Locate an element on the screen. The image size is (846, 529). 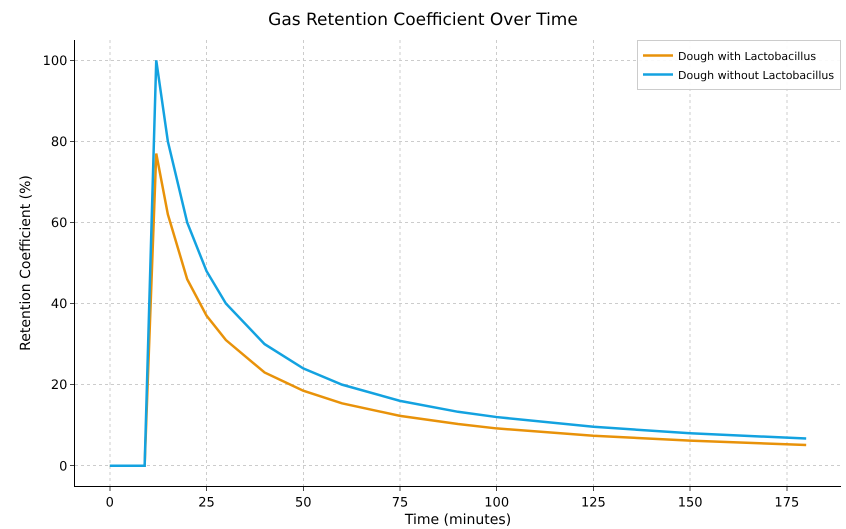
y-axis-title: Retention Coefficient (%) is located at coordinates (26, 263).